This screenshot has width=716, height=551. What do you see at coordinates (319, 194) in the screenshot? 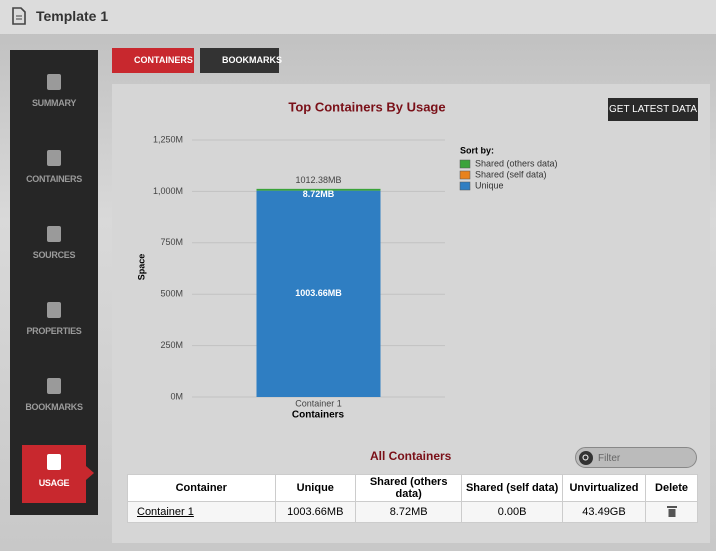
I see `value-label: 8.72MB` at bounding box center [319, 194].